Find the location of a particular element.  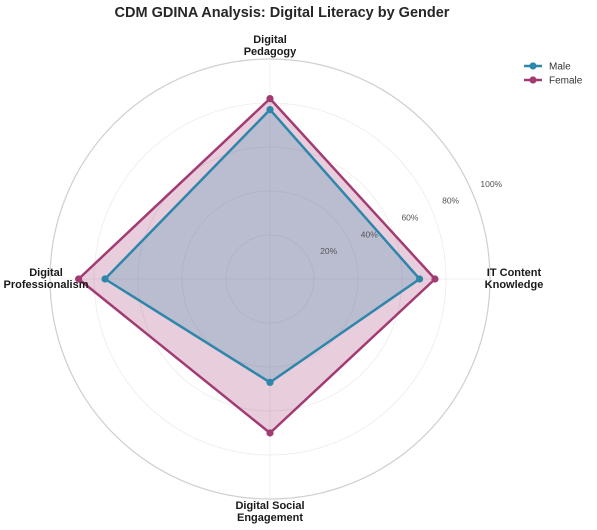

r-tick-label-4: 80% is located at coordinates (450, 201).